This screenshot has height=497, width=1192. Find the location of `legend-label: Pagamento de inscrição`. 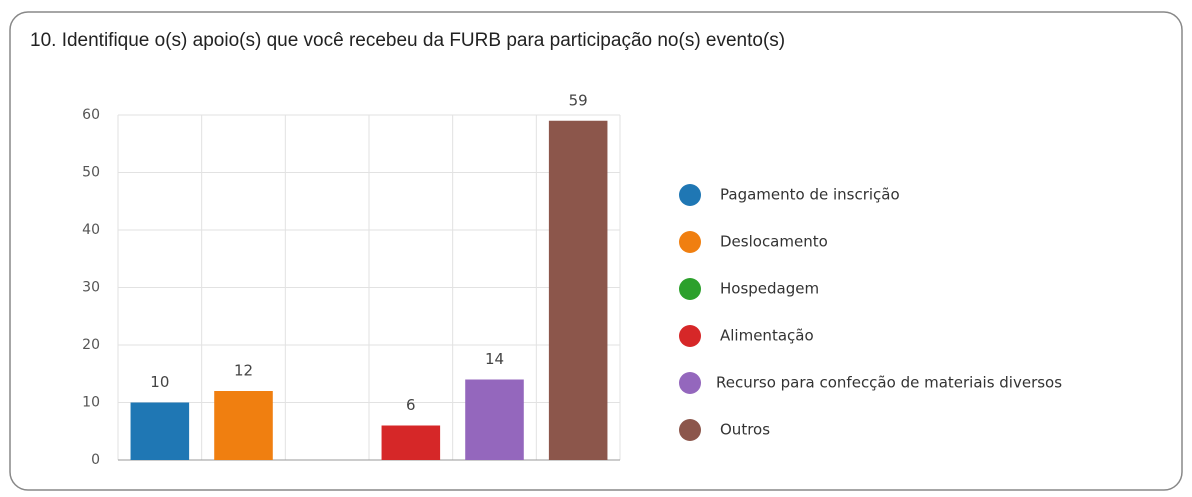

legend-label: Pagamento de inscrição is located at coordinates (810, 195).